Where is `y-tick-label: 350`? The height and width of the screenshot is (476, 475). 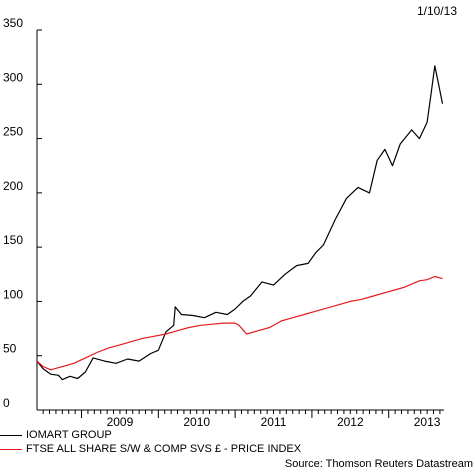
y-tick-label: 350 is located at coordinates (13, 23).